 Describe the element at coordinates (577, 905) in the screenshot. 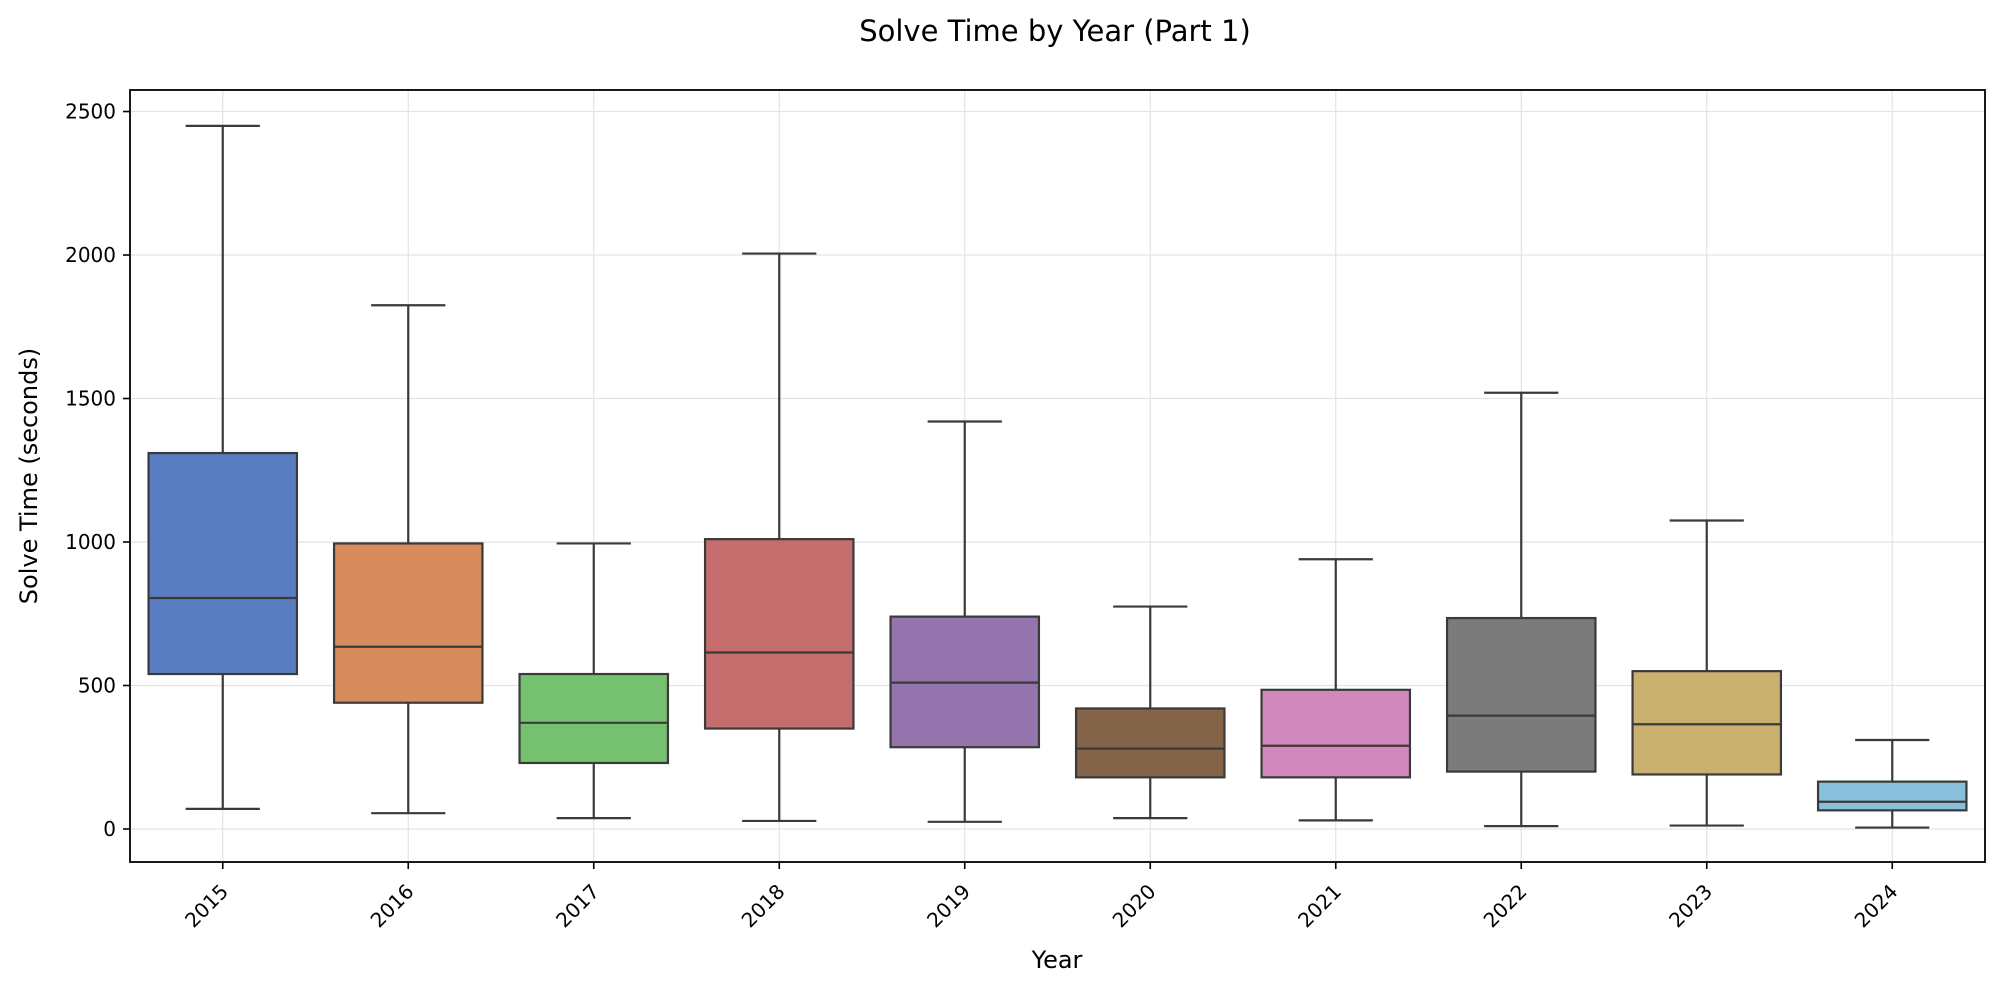

I see `x-tick-label: 2017` at that location.